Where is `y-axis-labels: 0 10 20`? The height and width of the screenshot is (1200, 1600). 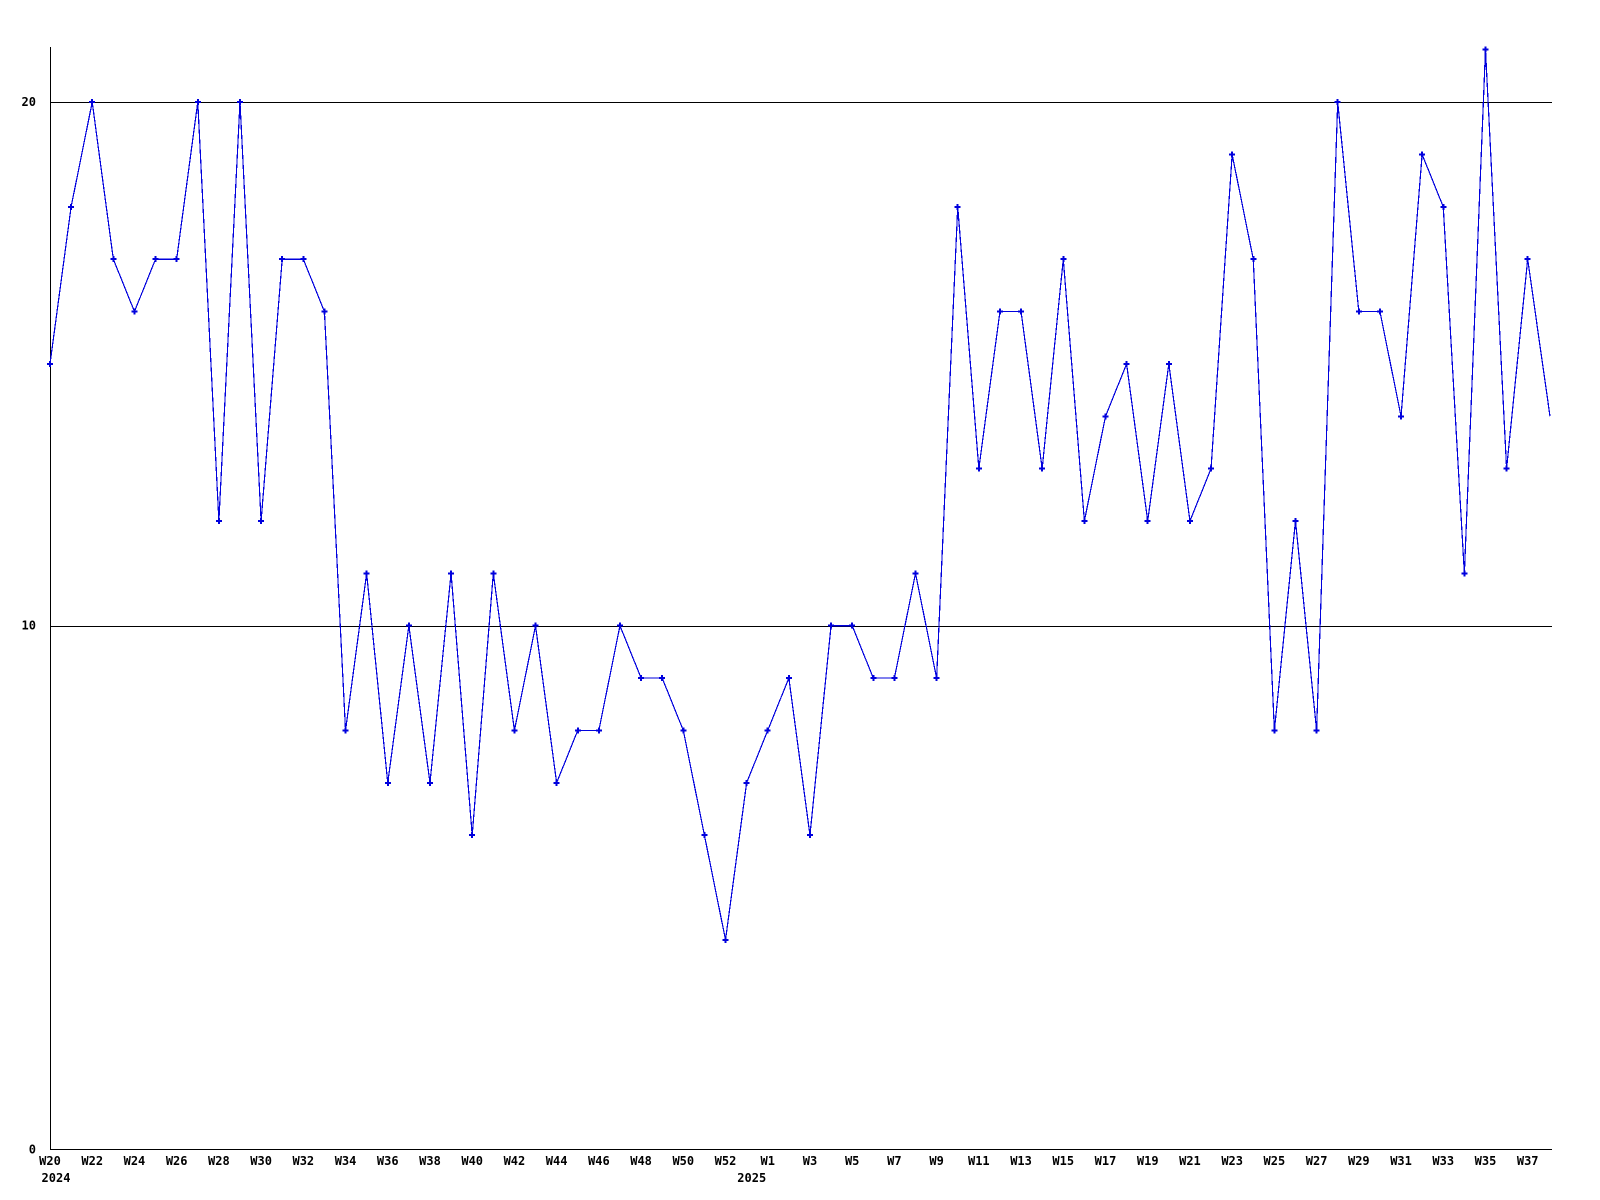 y-axis-labels: 0 10 20 is located at coordinates (29, 625).